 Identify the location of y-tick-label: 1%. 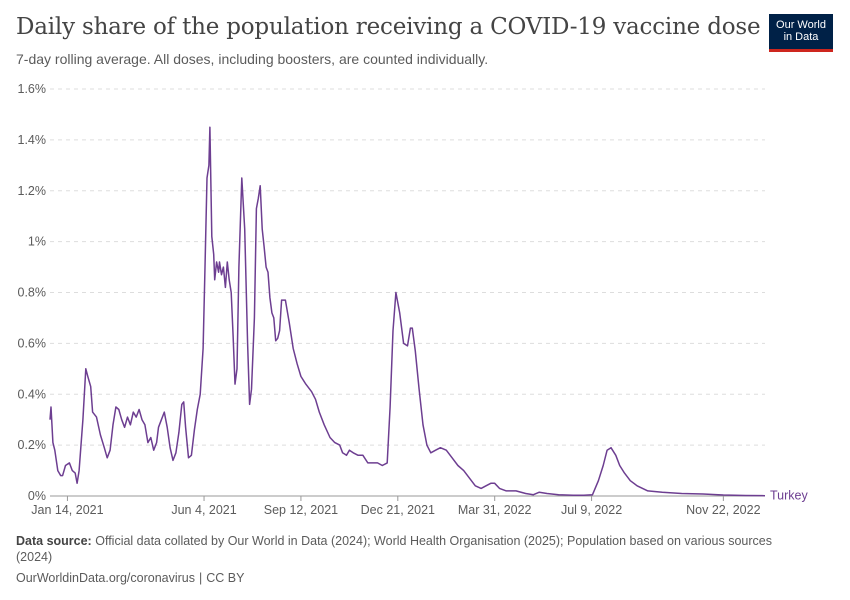
(37, 242).